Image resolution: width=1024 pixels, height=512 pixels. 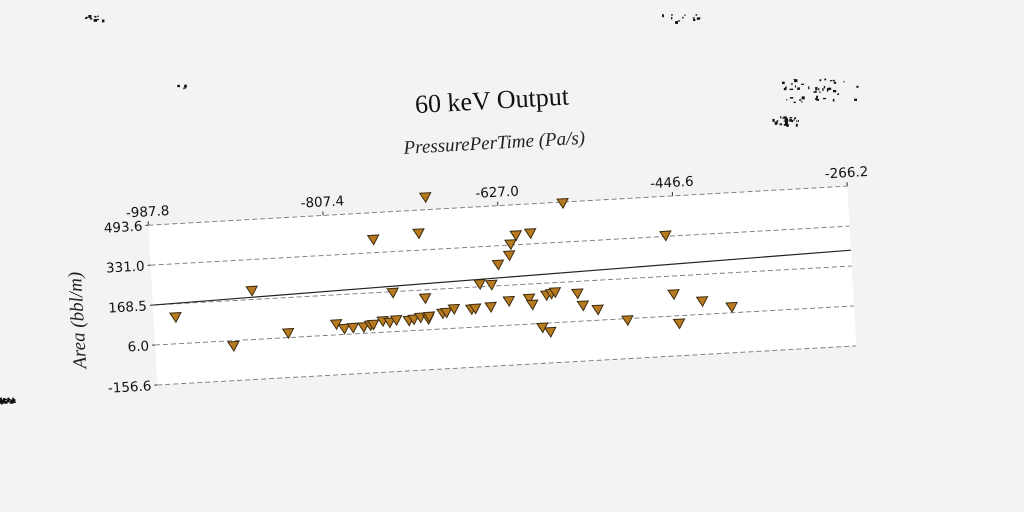 I want to click on x-tick-label: -987.8, so click(x=147, y=212).